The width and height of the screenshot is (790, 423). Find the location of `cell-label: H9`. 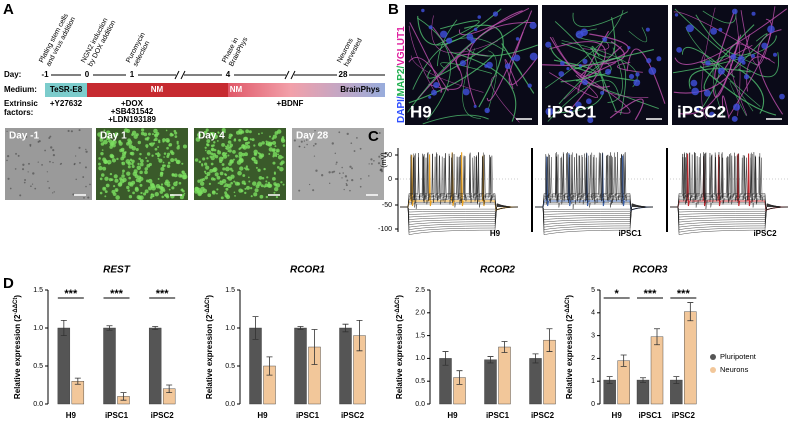

cell-label: H9 is located at coordinates (495, 233).